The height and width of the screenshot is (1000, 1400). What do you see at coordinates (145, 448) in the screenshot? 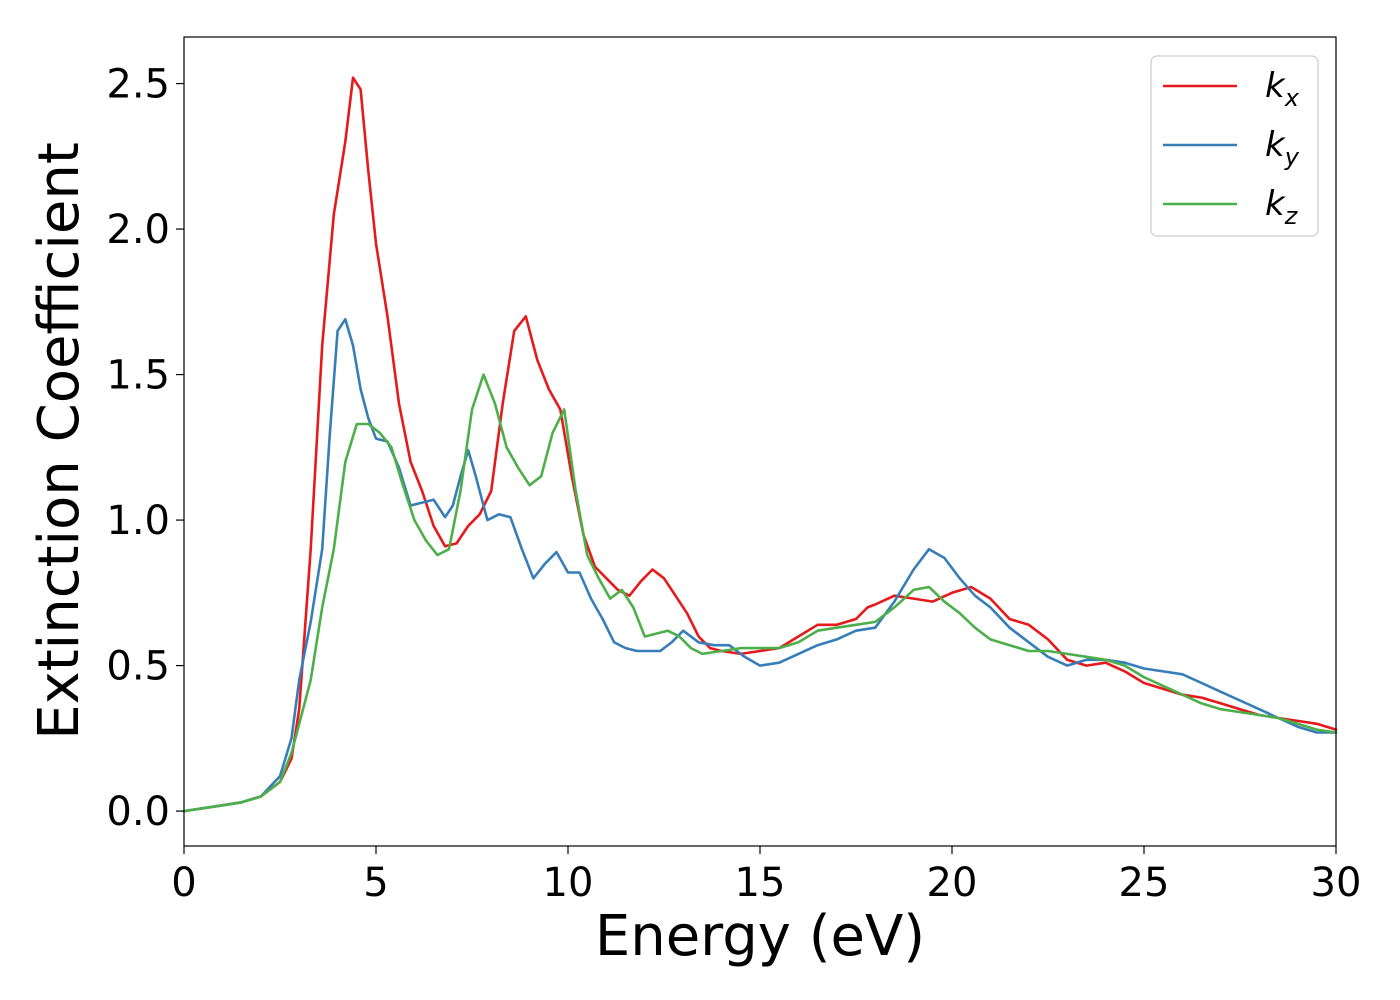
I see `y-axis: 0.0 0.5 1.0 1.5 2.0 2.5` at bounding box center [145, 448].